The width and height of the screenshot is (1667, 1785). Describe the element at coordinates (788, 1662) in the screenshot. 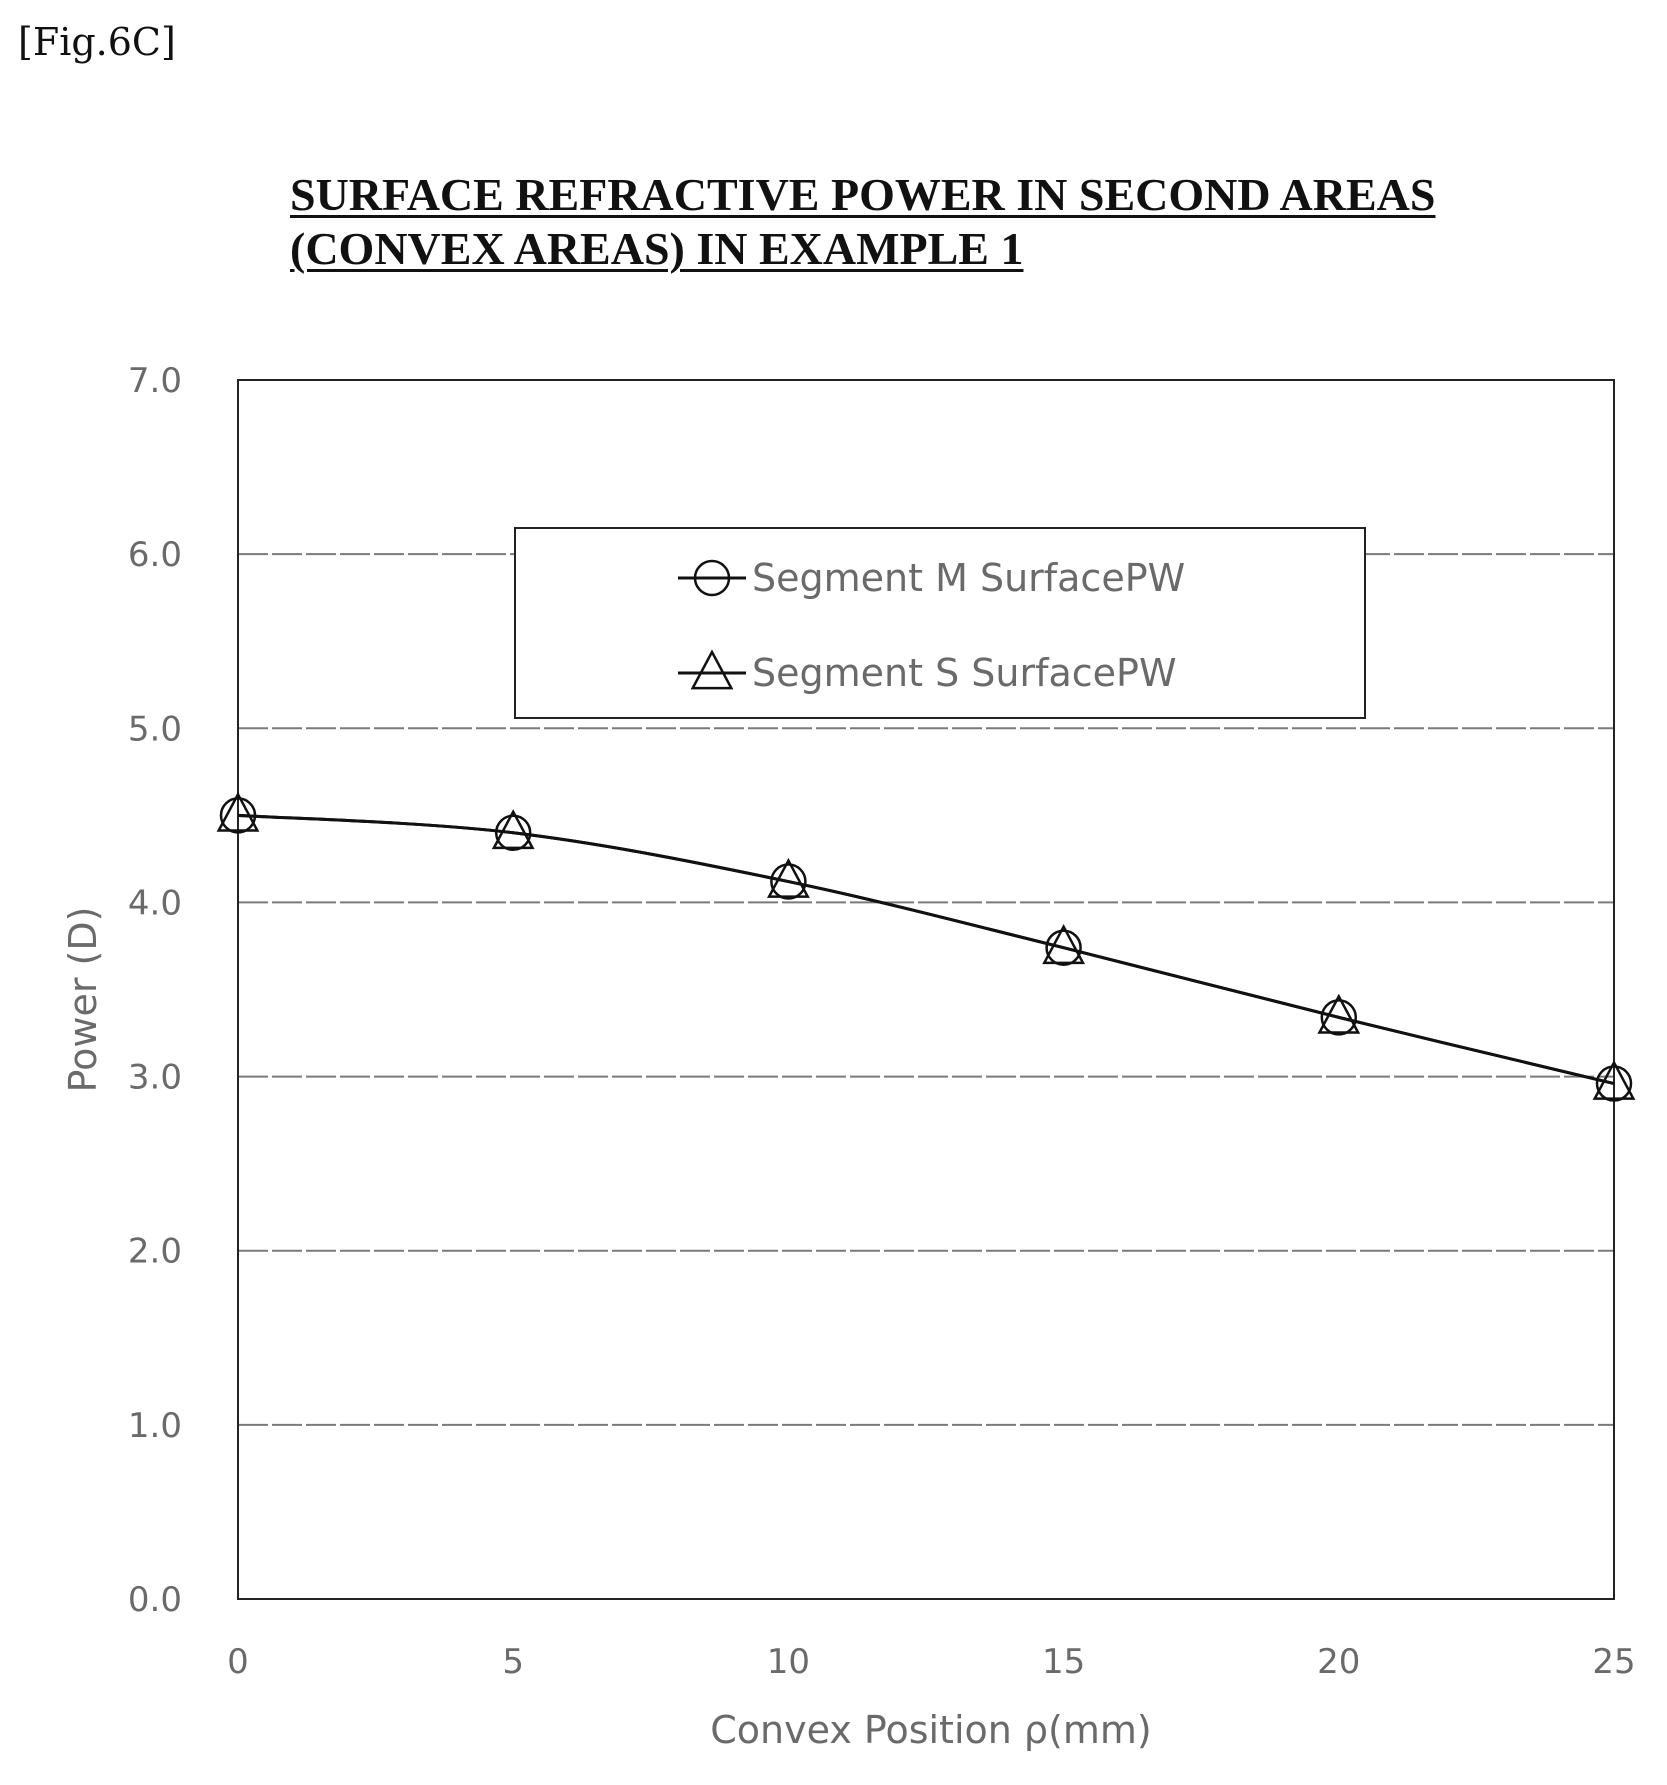

I see `x-tick-label: 10` at that location.